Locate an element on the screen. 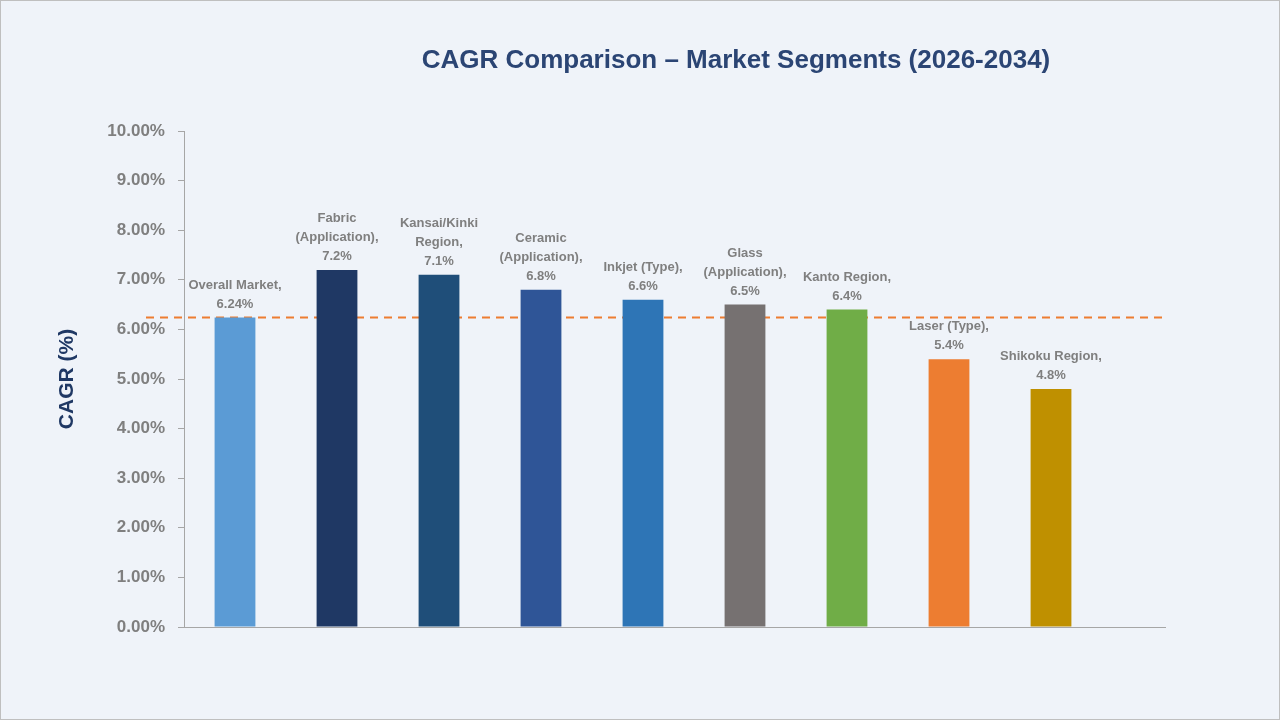 The height and width of the screenshot is (720, 1280). data-label: Glass (Application), 6.5% is located at coordinates (745, 271).